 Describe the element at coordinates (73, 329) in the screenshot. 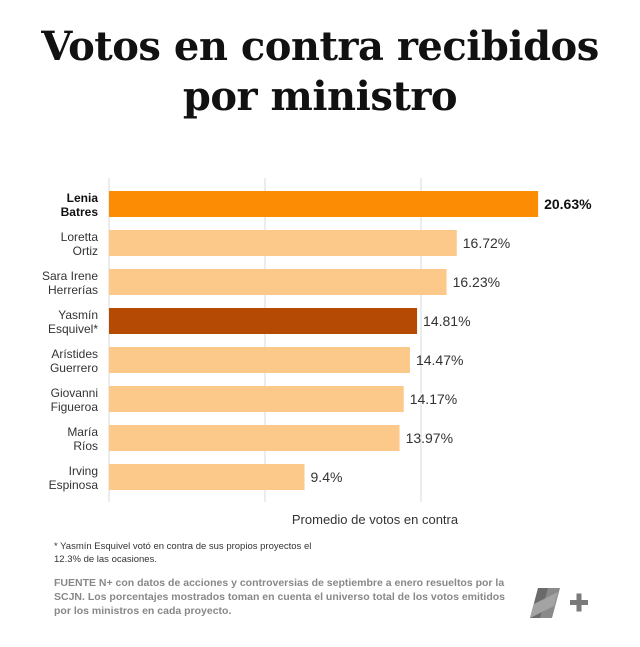

I see `category-label-3-line-1: Esquivel*` at that location.